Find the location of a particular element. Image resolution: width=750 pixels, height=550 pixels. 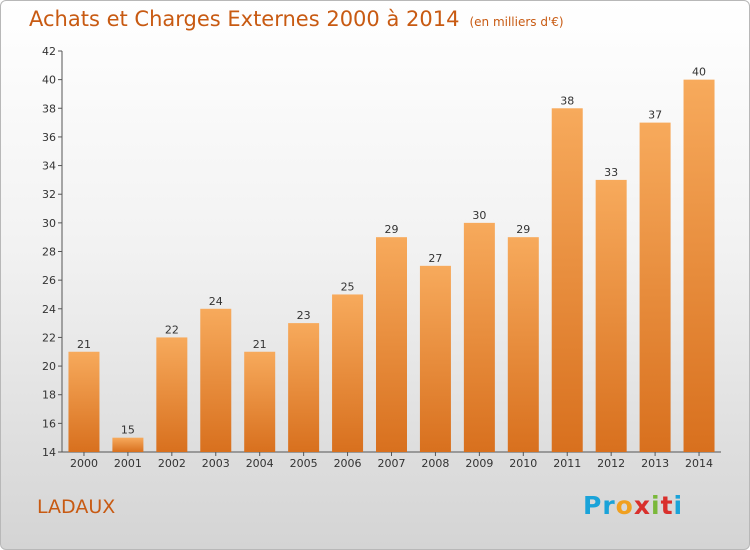

x-tick-label: 2000 is located at coordinates (84, 463).